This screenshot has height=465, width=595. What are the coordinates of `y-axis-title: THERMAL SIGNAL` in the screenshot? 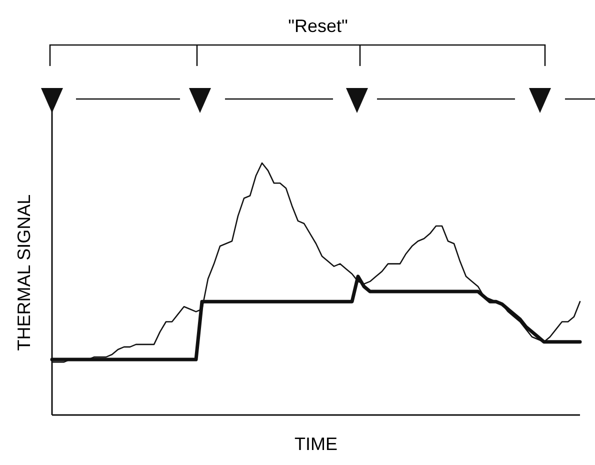 It's located at (24, 272).